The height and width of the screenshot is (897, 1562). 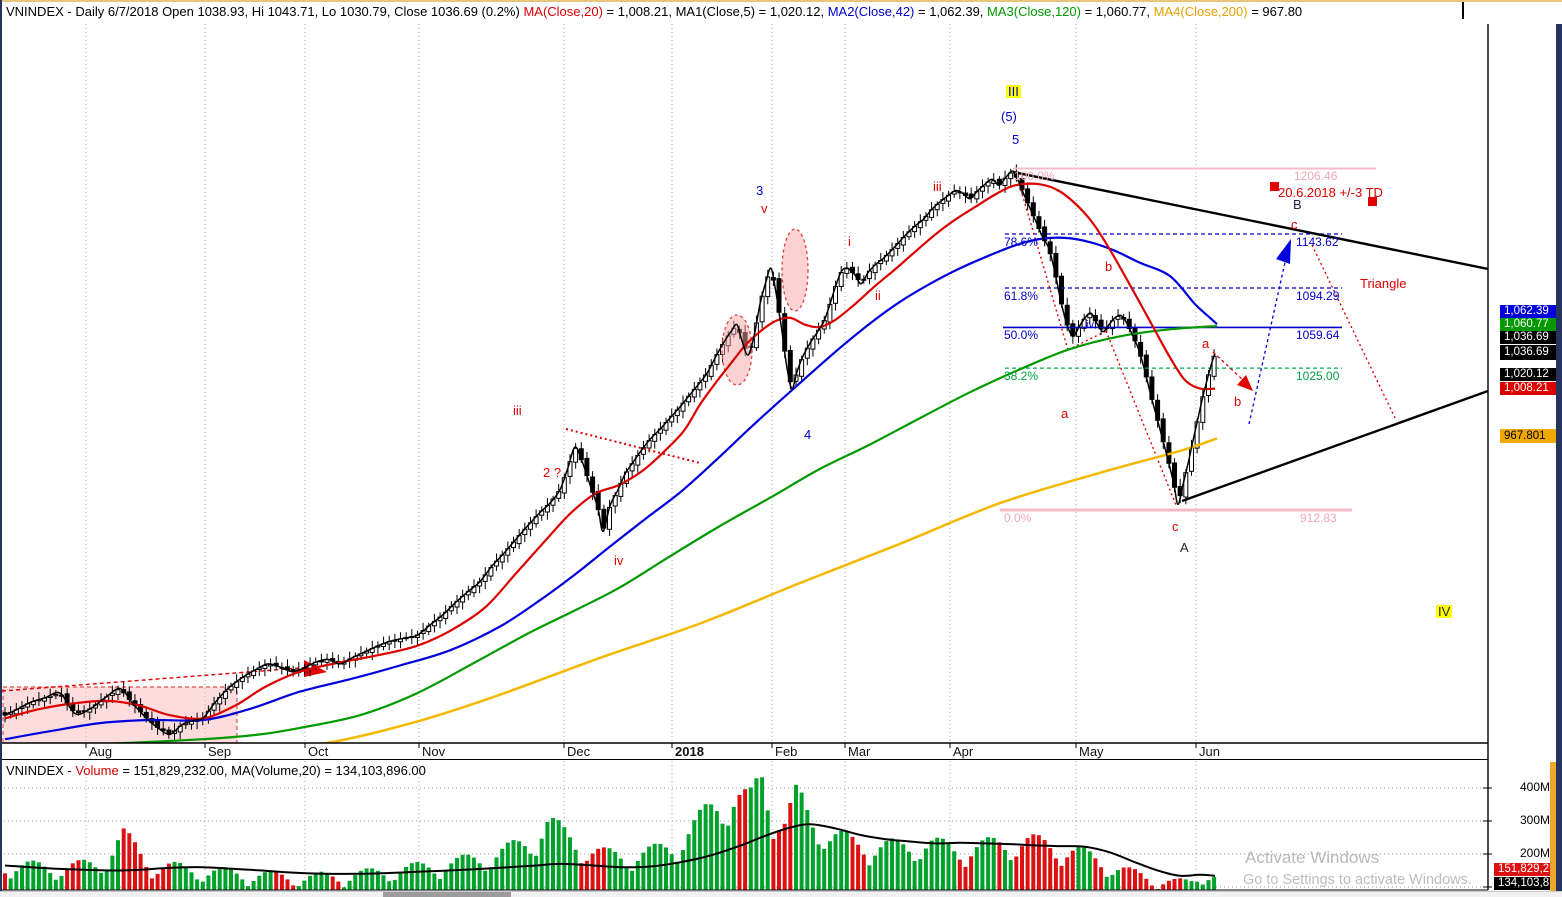 I want to click on price-tag-ma20: 1,008.21, so click(x=1528, y=388).